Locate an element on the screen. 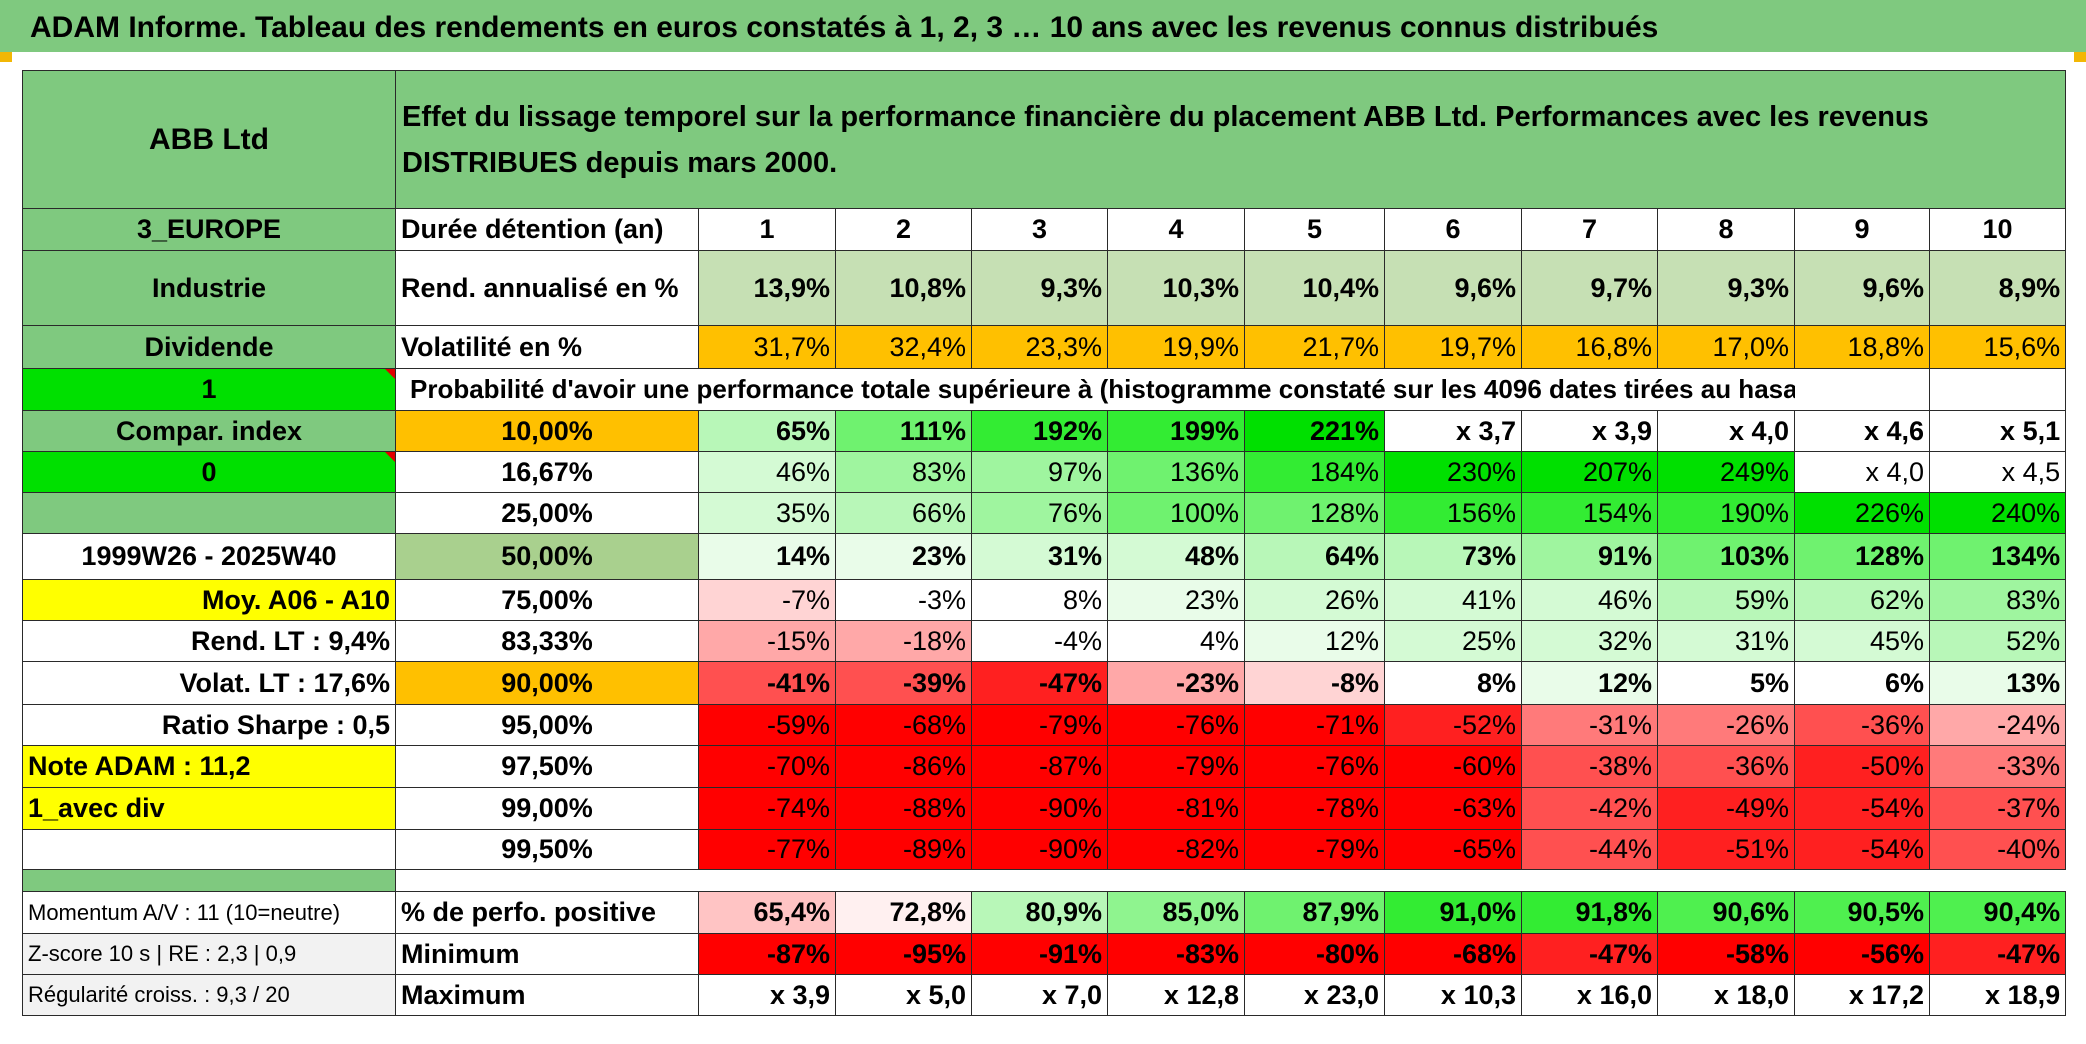  quantile-value: 31% is located at coordinates (1726, 641).